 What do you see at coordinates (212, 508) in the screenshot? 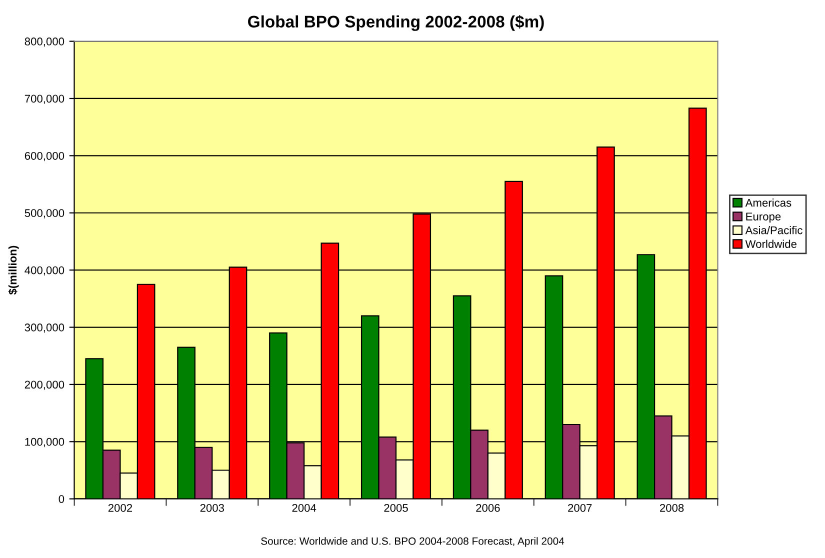
I see `x-tick-label: 2003` at bounding box center [212, 508].